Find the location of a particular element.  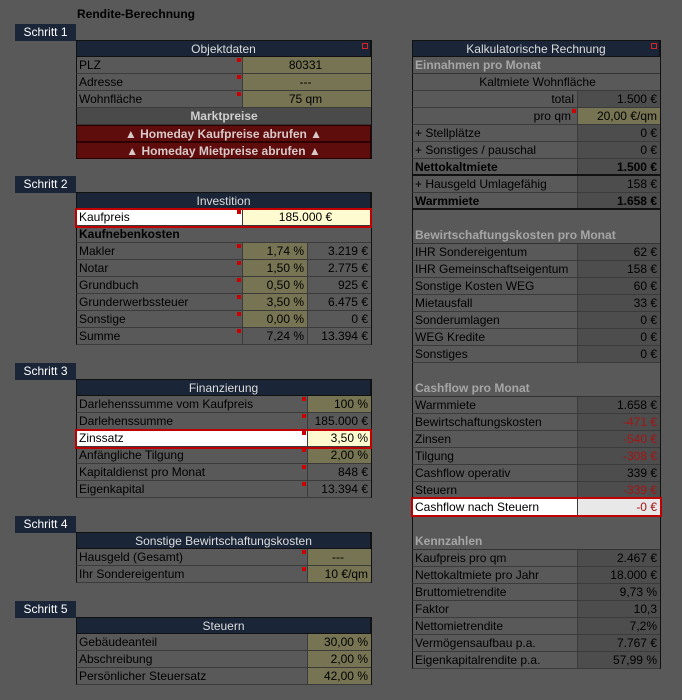

finanzierung-label: Kapitaldienst pro Monat is located at coordinates (192, 472).